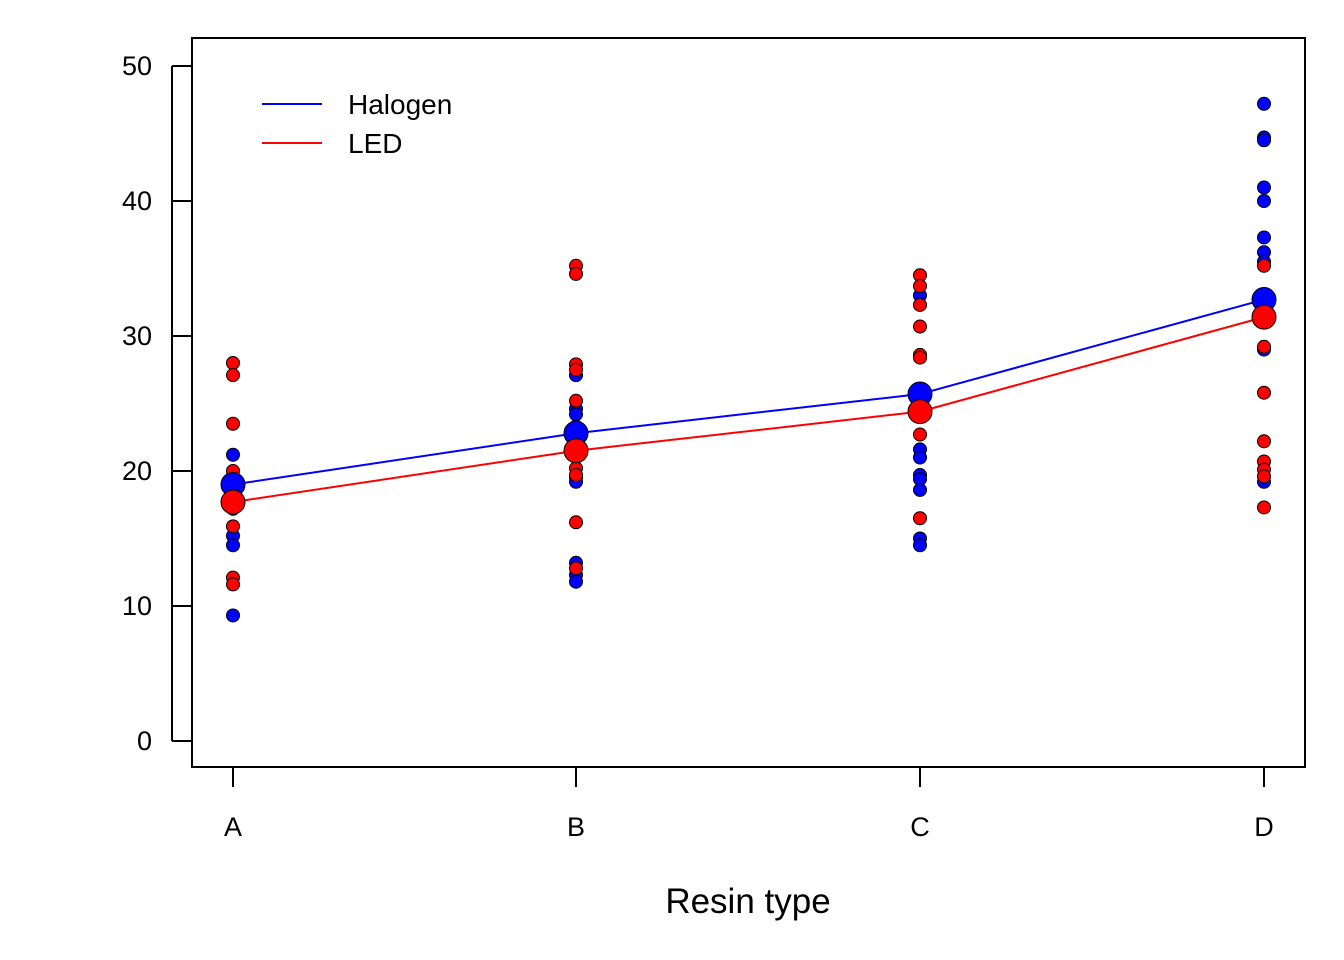 This screenshot has width=1344, height=960. Describe the element at coordinates (920, 827) in the screenshot. I see `x-tick-label: C` at that location.